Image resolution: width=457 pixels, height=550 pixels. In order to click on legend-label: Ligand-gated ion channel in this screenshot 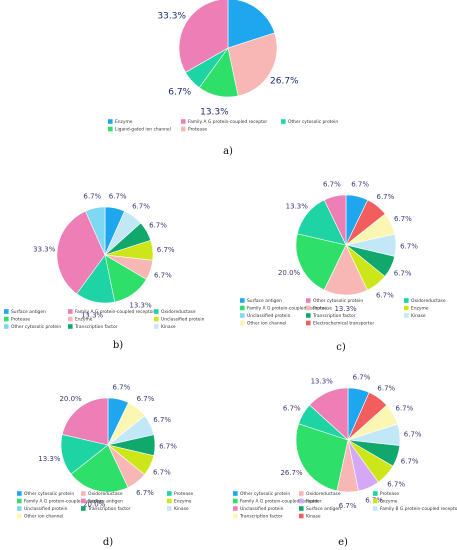, I will do `click(143, 130)`.